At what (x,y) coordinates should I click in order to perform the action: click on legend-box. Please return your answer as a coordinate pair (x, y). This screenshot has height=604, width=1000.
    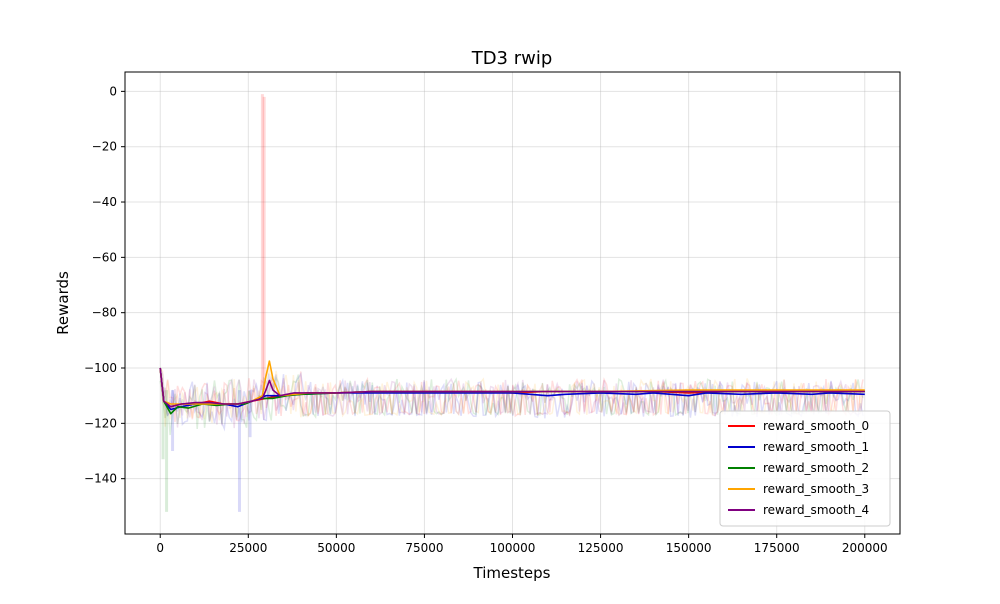
    Looking at the image, I should click on (805, 468).